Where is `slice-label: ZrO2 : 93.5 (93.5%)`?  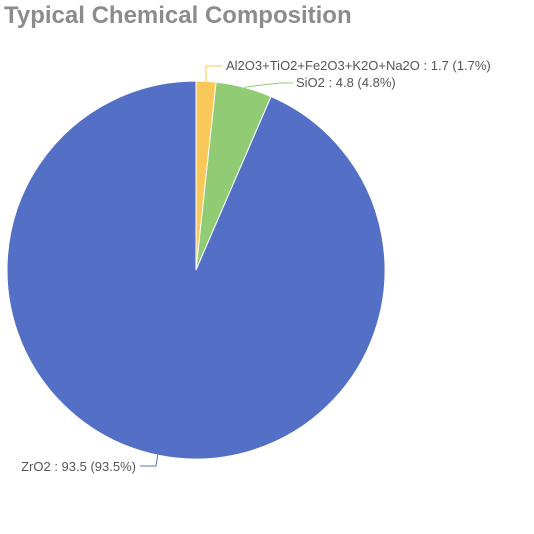
slice-label: ZrO2 : 93.5 (93.5%) is located at coordinates (78, 466).